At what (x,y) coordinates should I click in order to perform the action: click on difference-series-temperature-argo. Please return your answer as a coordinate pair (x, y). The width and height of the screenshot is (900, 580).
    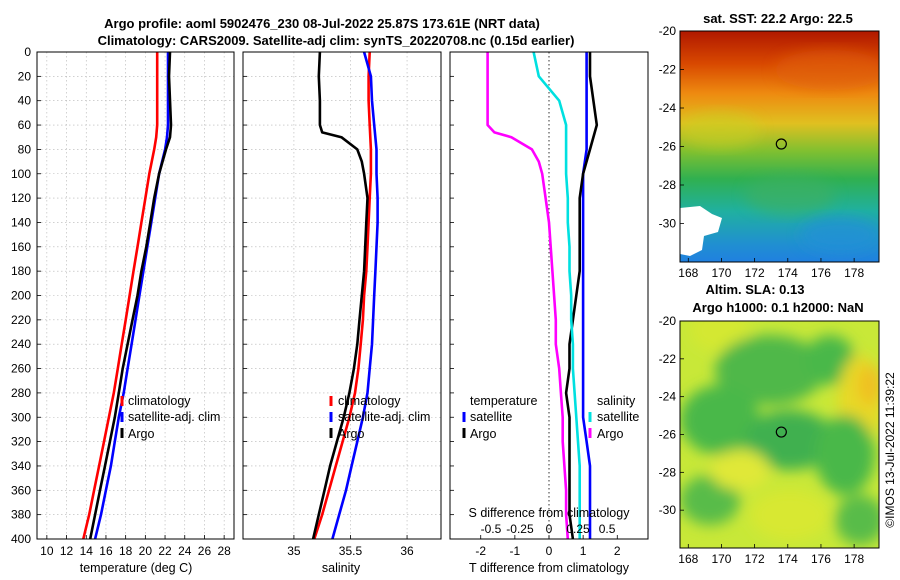
    Looking at the image, I should click on (581, 296).